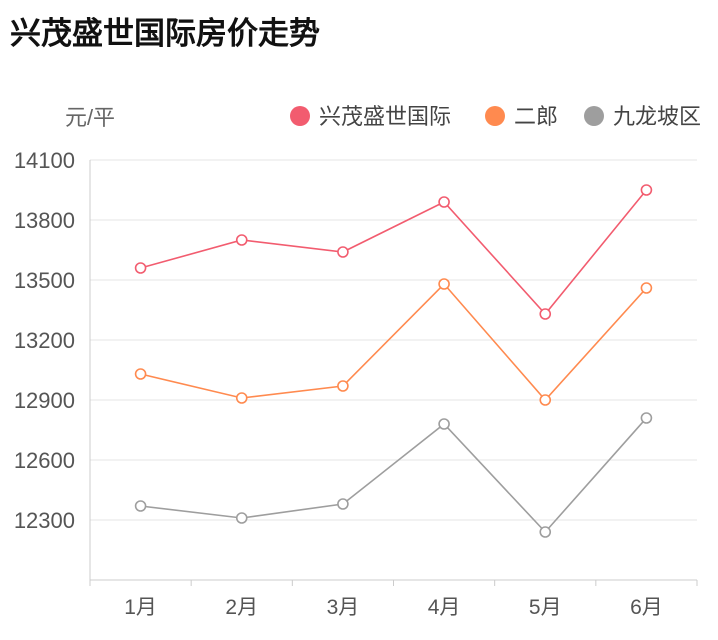 The width and height of the screenshot is (718, 640). What do you see at coordinates (44, 160) in the screenshot?
I see `y-tick-label: 14100` at bounding box center [44, 160].